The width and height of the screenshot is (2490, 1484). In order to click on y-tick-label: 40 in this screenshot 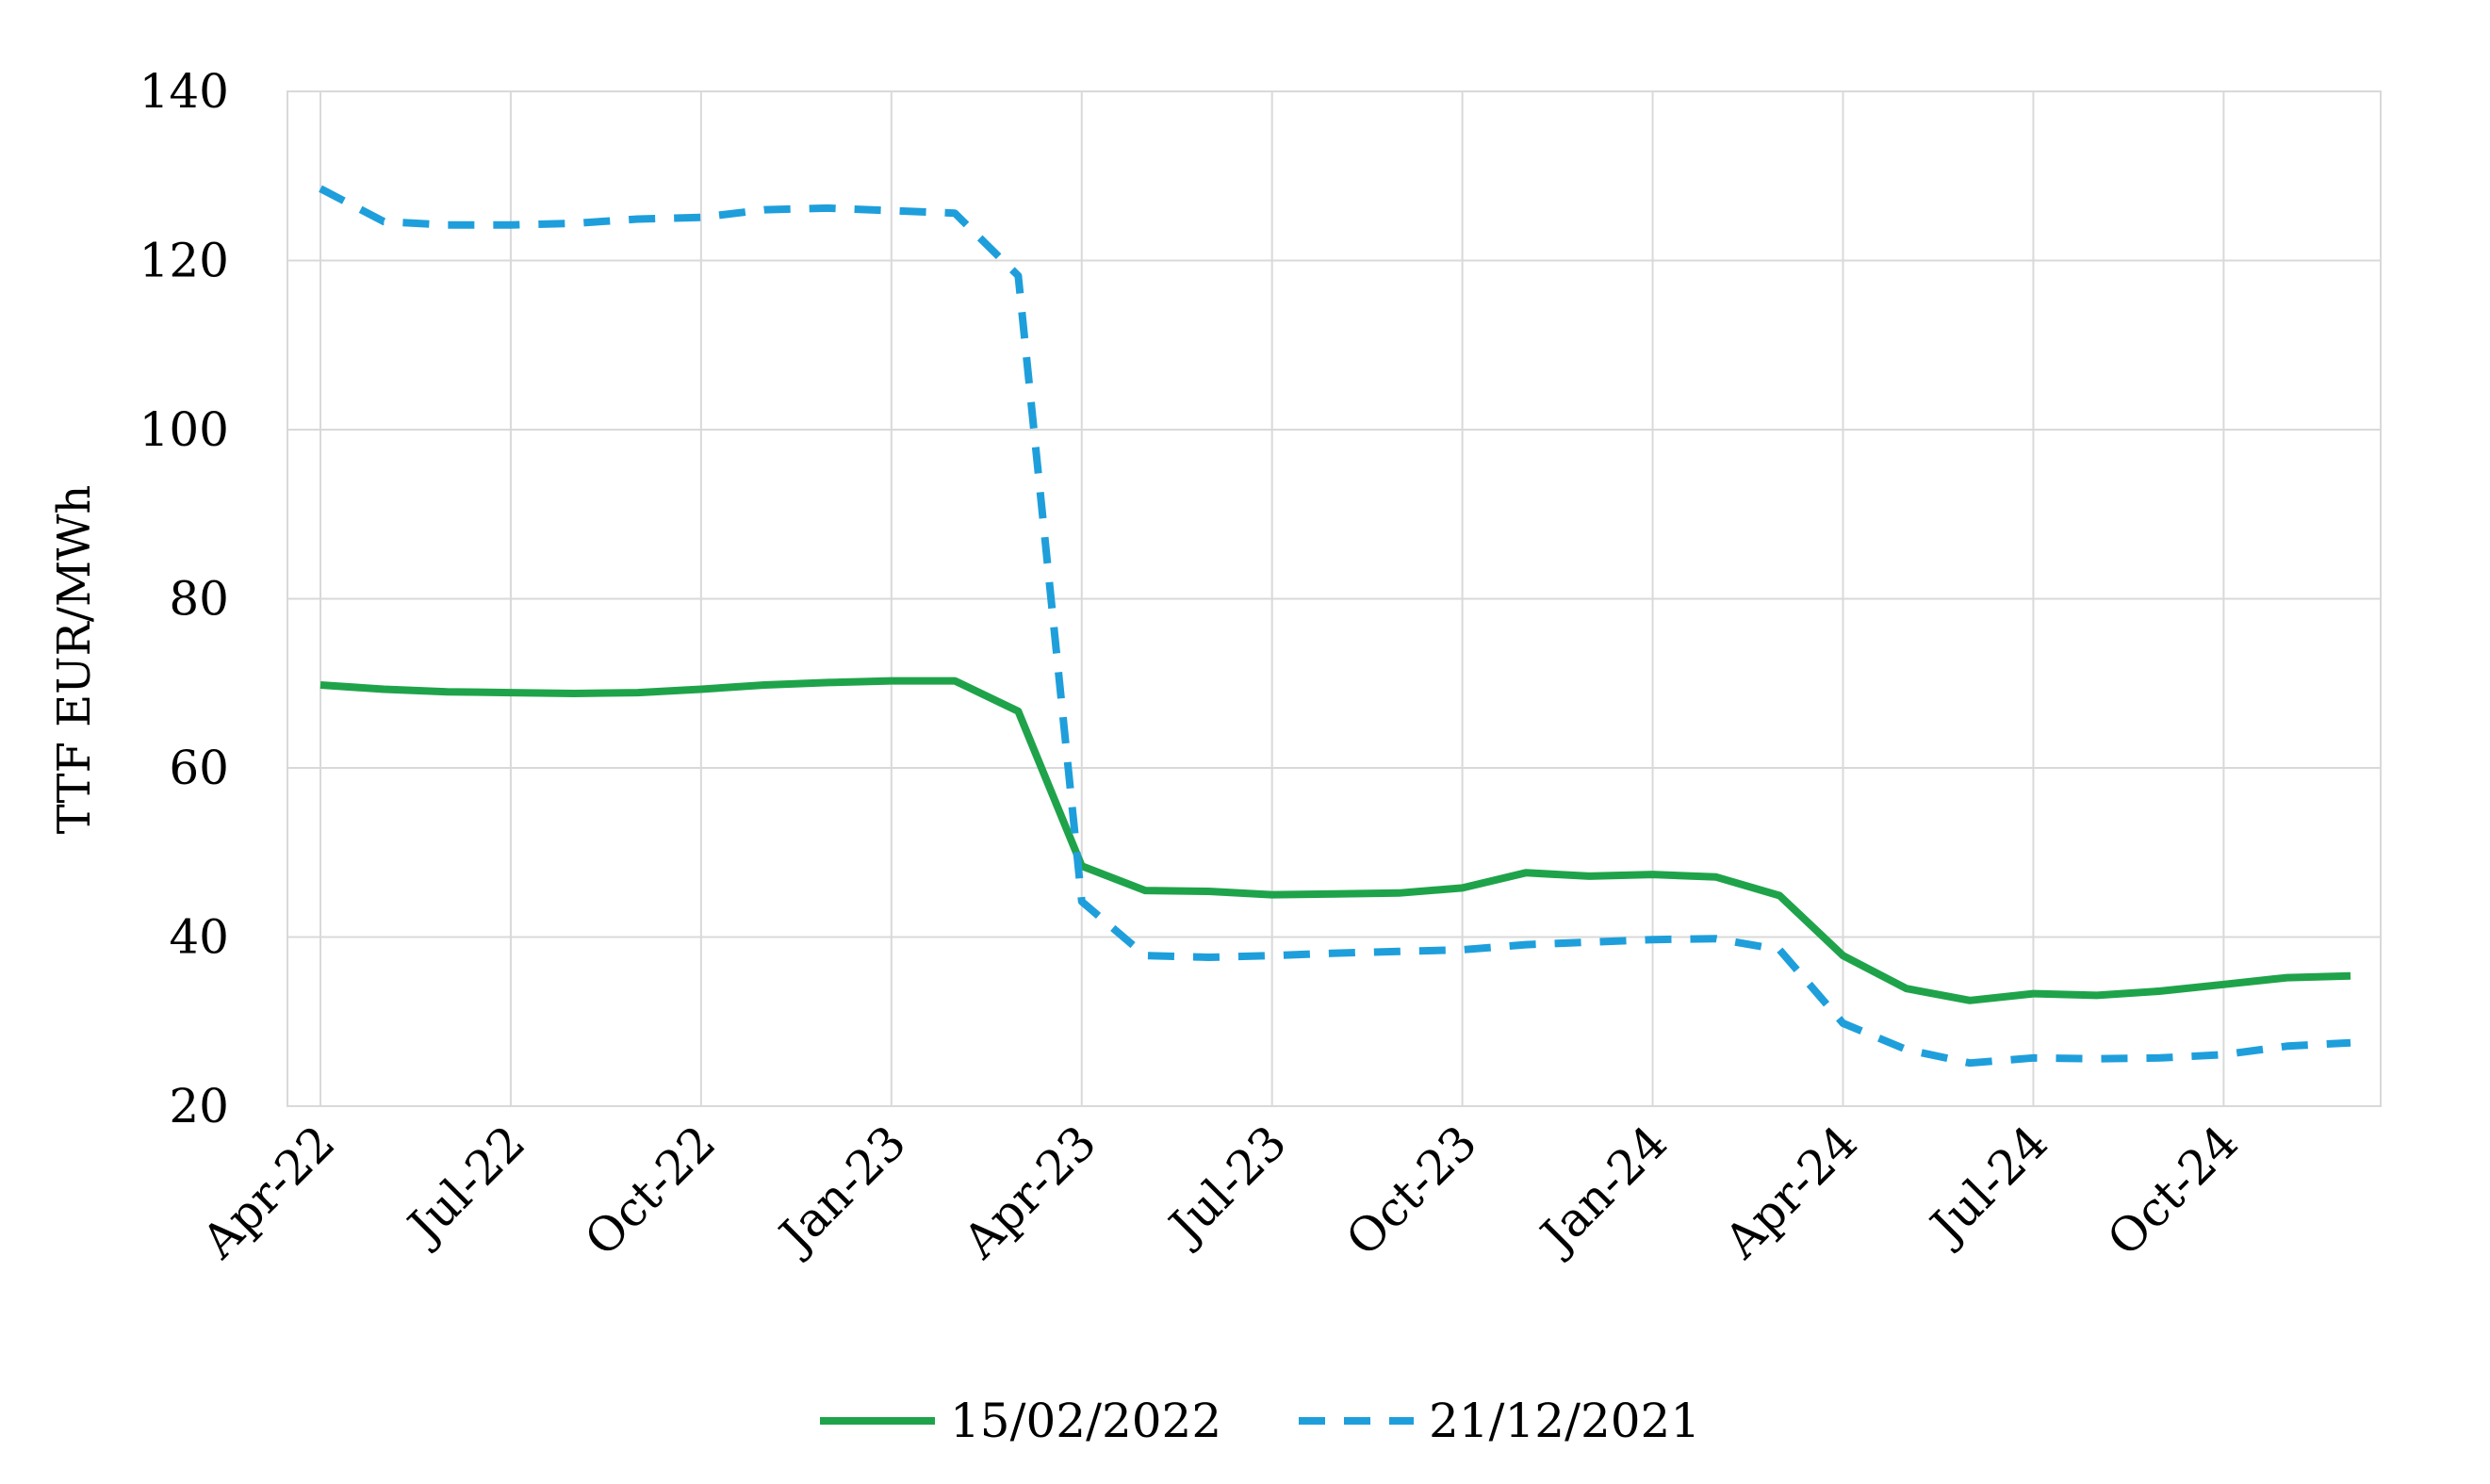, I will do `click(199, 937)`.